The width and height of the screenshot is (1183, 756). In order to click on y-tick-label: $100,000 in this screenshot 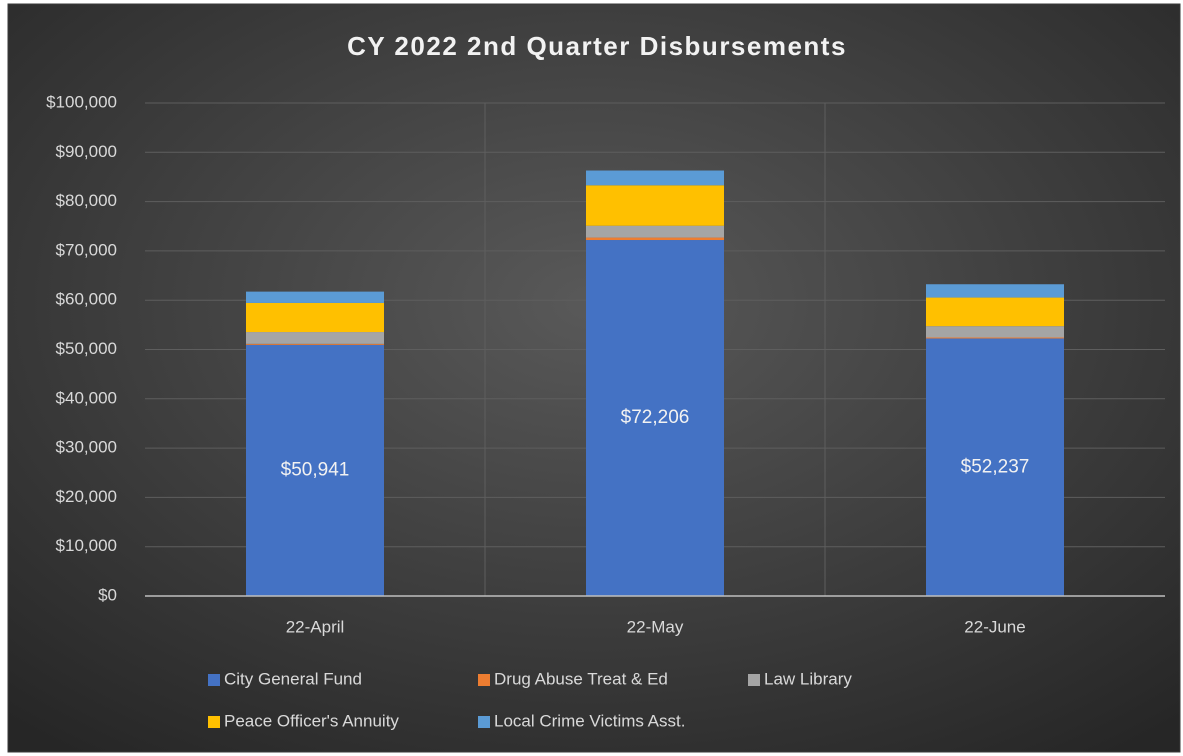, I will do `click(81, 101)`.